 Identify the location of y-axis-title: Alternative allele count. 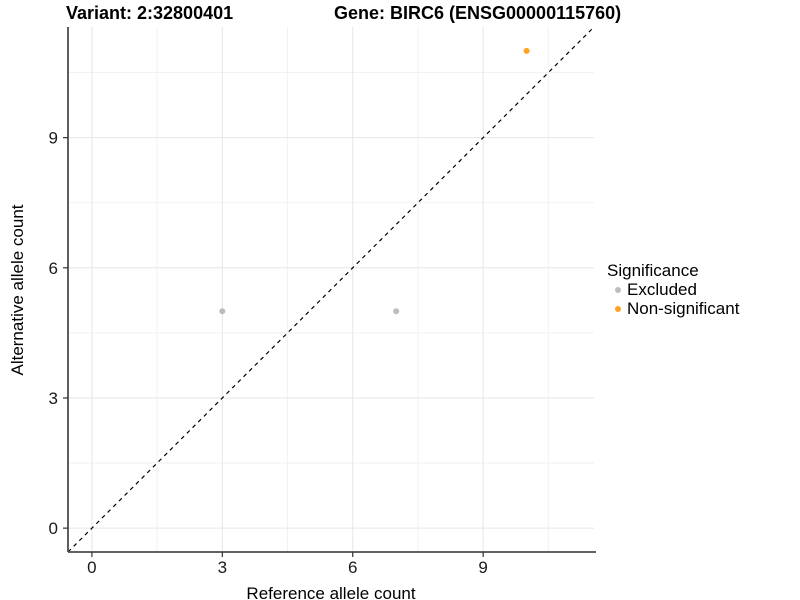
(17, 290).